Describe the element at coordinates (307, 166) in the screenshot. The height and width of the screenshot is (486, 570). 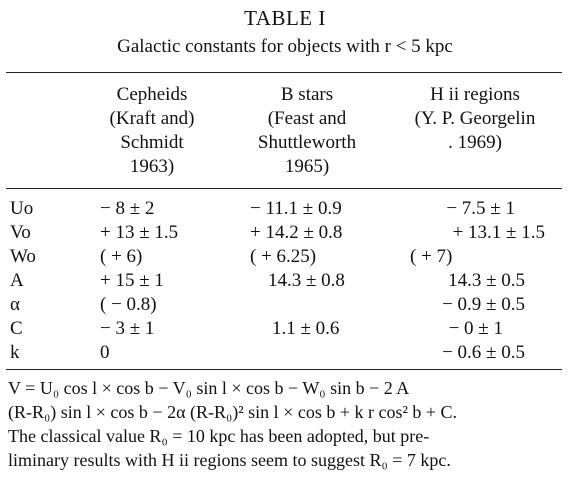
I see `column-header-line: 1965)` at that location.